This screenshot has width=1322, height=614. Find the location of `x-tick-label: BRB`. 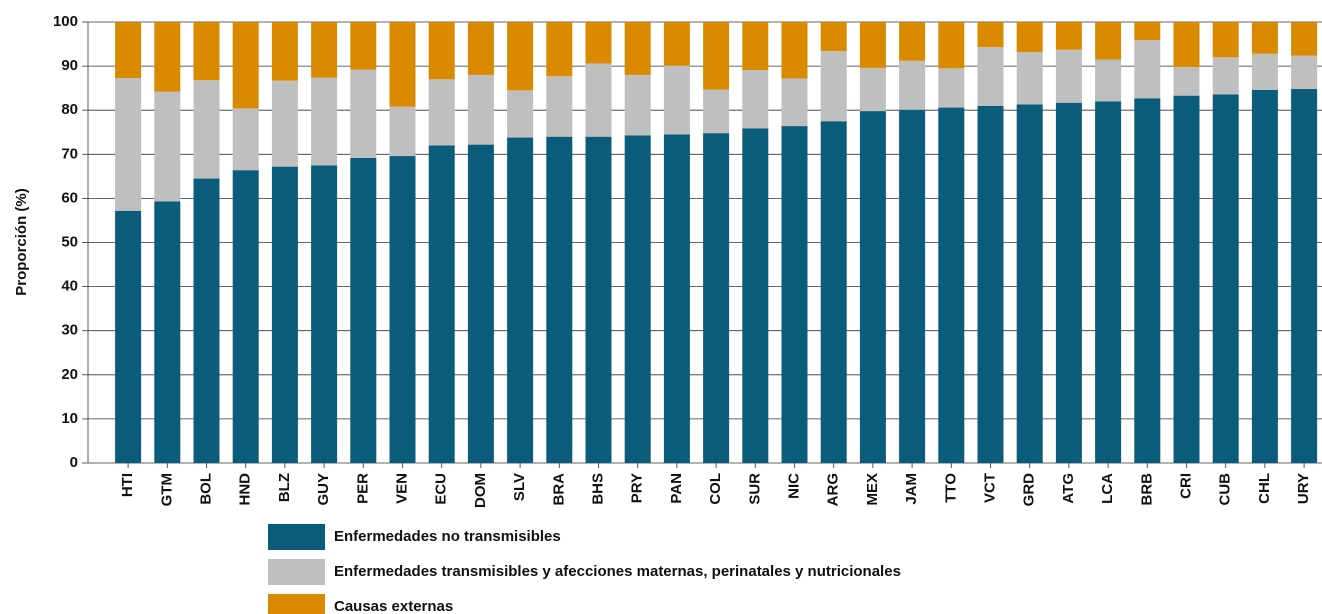

x-tick-label: BRB is located at coordinates (1146, 489).